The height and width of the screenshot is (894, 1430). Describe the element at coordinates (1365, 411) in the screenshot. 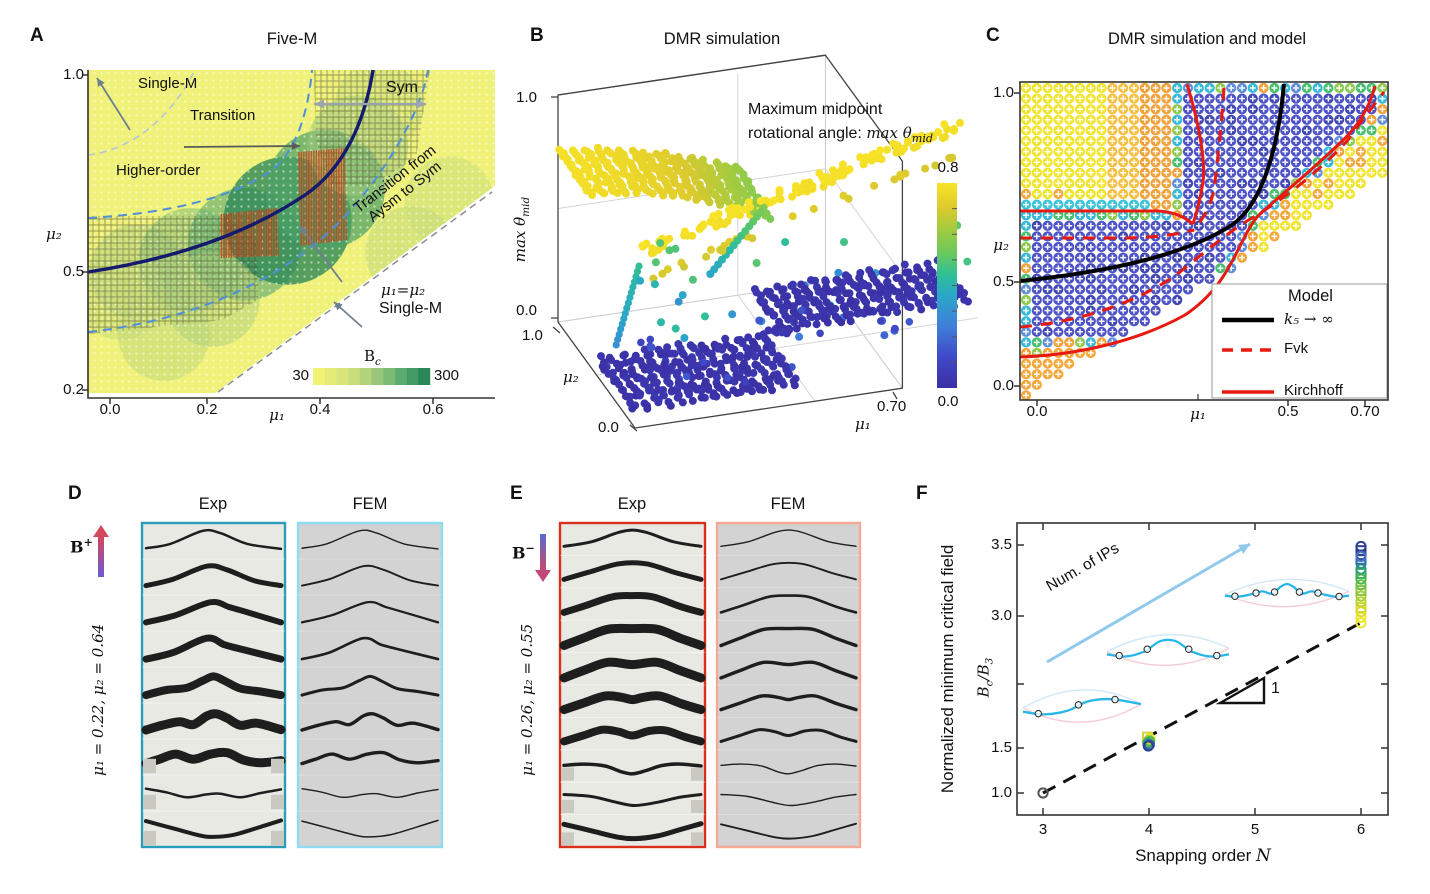

I see `panel-c-xtick-3: 0.70` at that location.